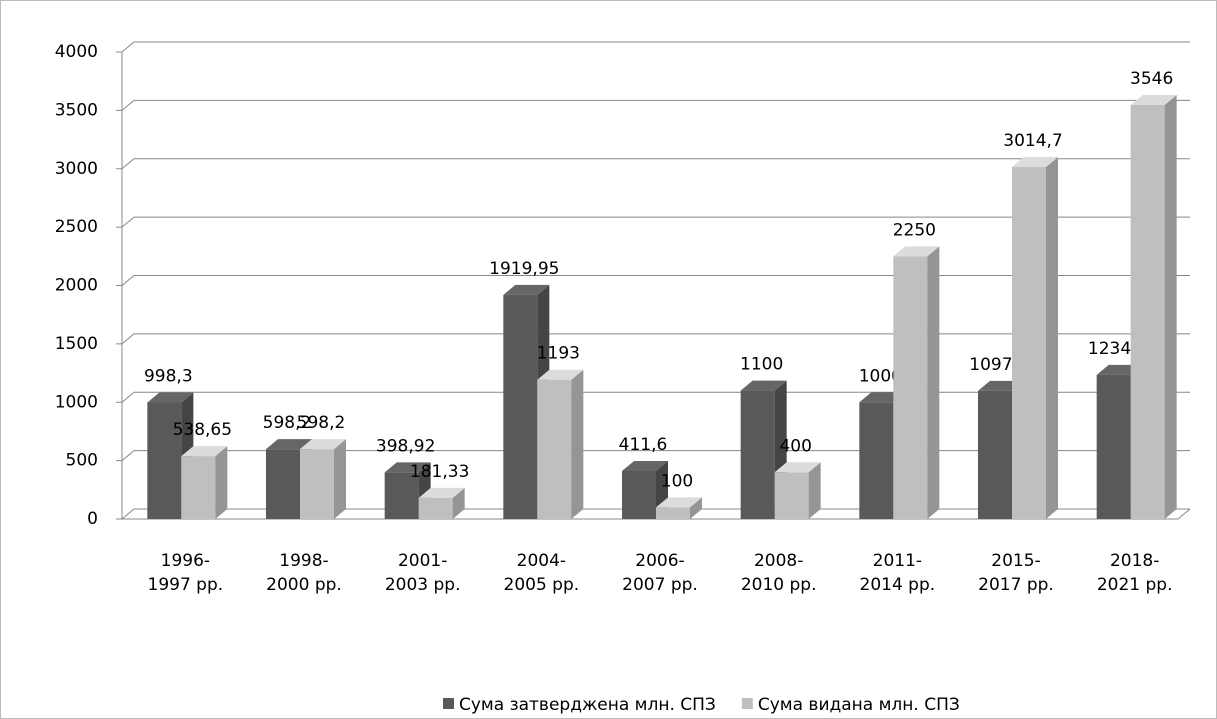 Image resolution: width=1217 pixels, height=719 pixels. Describe the element at coordinates (76, 169) in the screenshot. I see `y-tick-label: 3000` at that location.